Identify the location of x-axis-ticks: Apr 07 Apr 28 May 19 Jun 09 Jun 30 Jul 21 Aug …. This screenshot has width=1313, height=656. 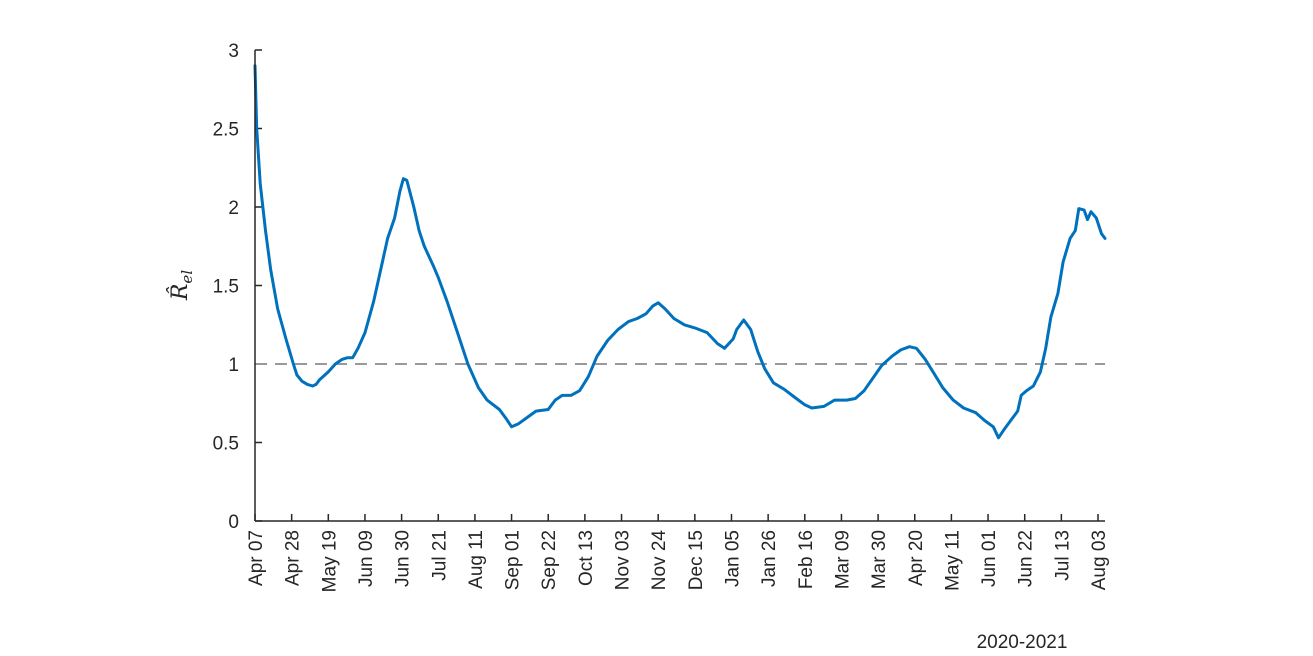
(678, 553).